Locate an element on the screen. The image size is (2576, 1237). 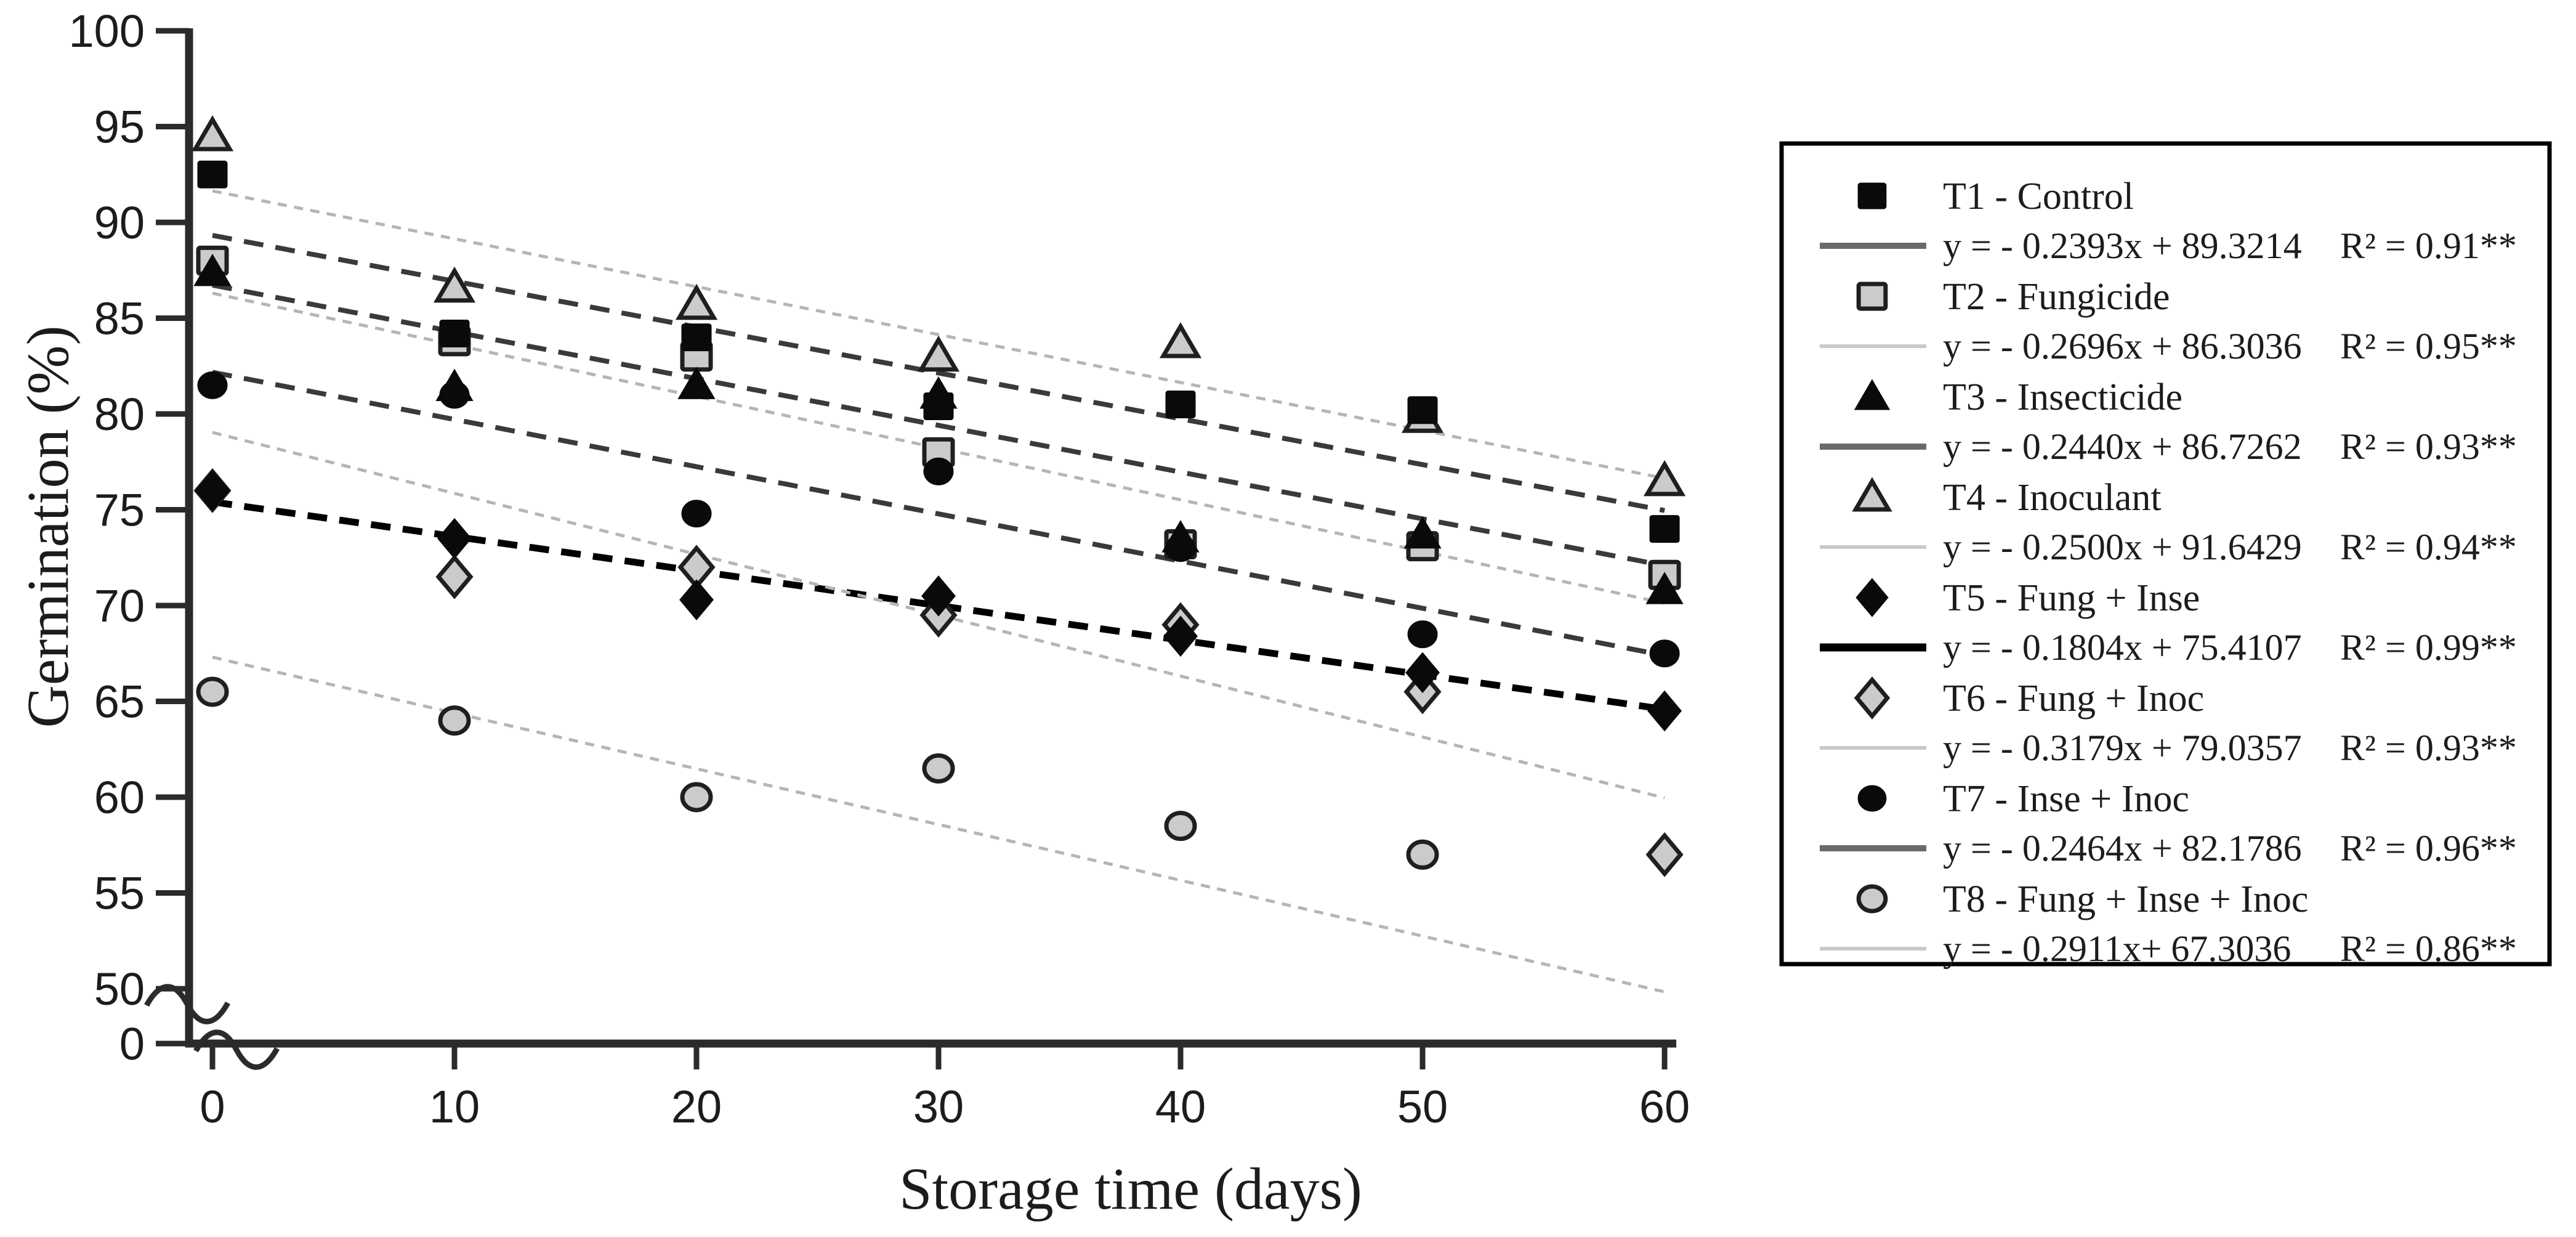
point-T5-day30 is located at coordinates (938, 596).